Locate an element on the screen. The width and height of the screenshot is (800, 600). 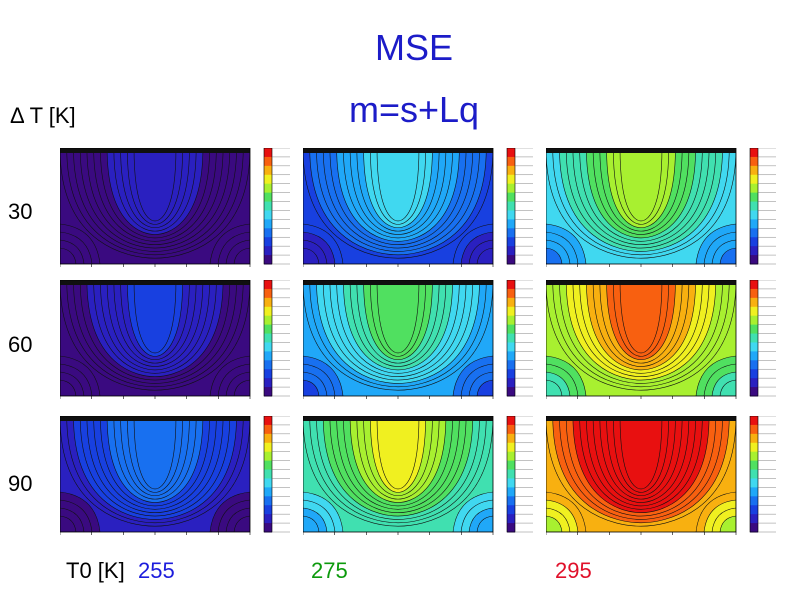
contour-panel-r1-c1 is located at coordinates (428, 345).